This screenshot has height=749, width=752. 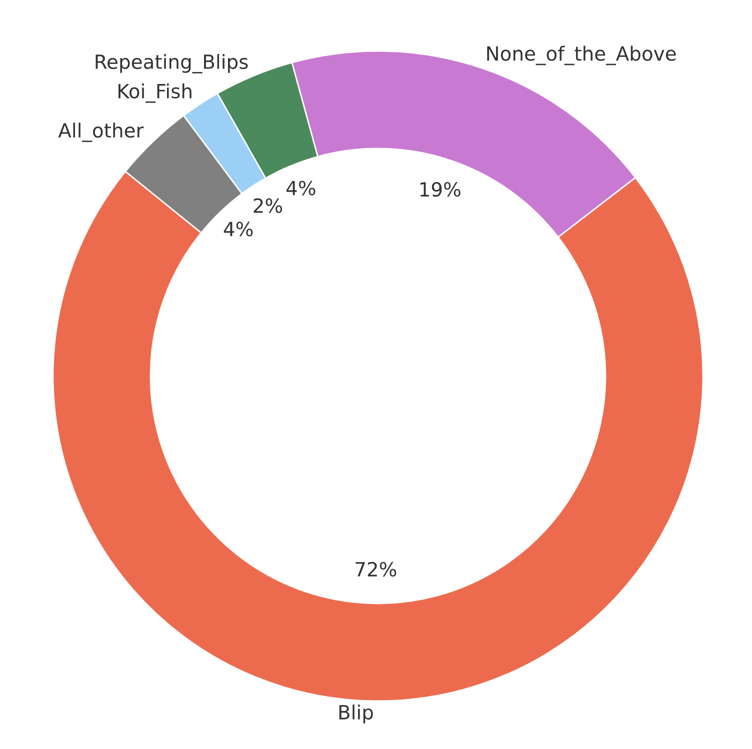 I want to click on data-label: 72%, so click(x=376, y=569).